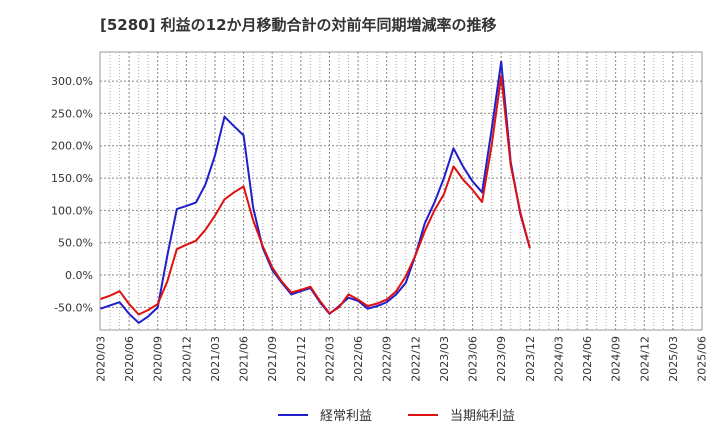  I want to click on y-tick-label: 150.0%, so click(72, 178).